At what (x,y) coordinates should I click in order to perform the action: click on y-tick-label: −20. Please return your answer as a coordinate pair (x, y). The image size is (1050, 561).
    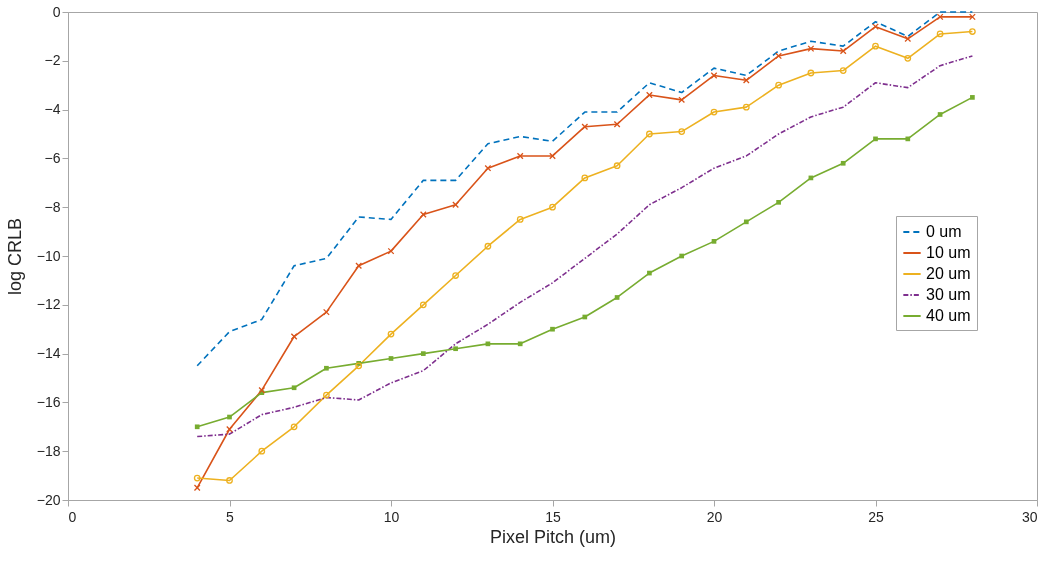
    Looking at the image, I should click on (48, 499).